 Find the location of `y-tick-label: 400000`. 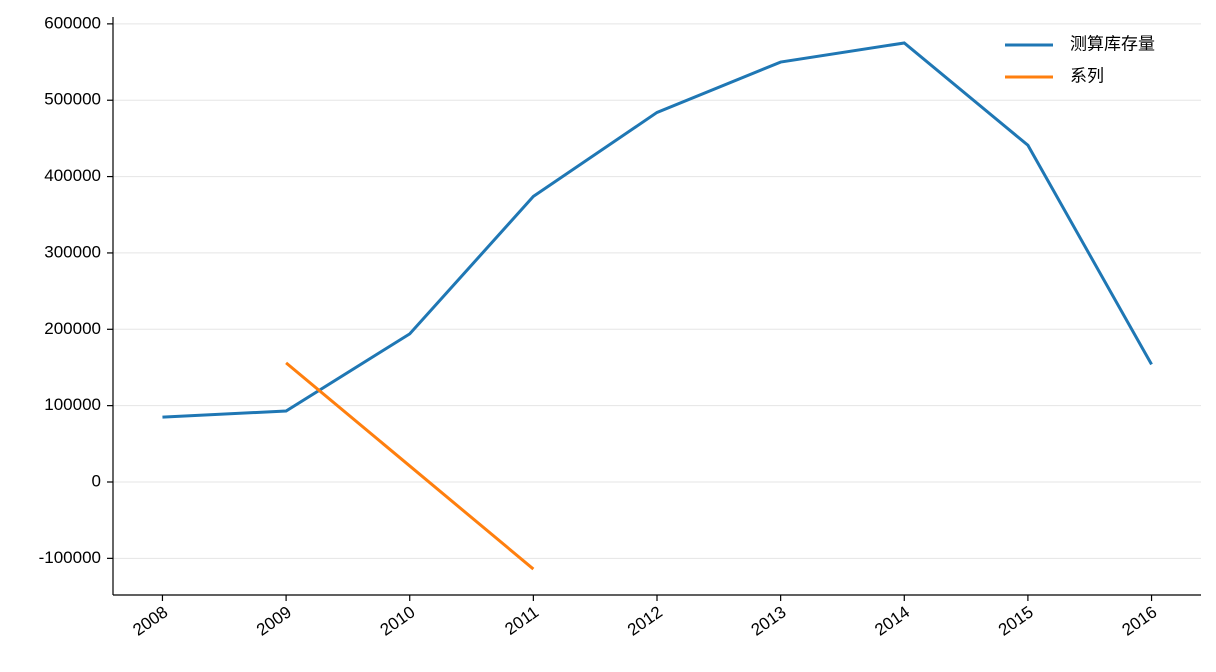

y-tick-label: 400000 is located at coordinates (72, 175).